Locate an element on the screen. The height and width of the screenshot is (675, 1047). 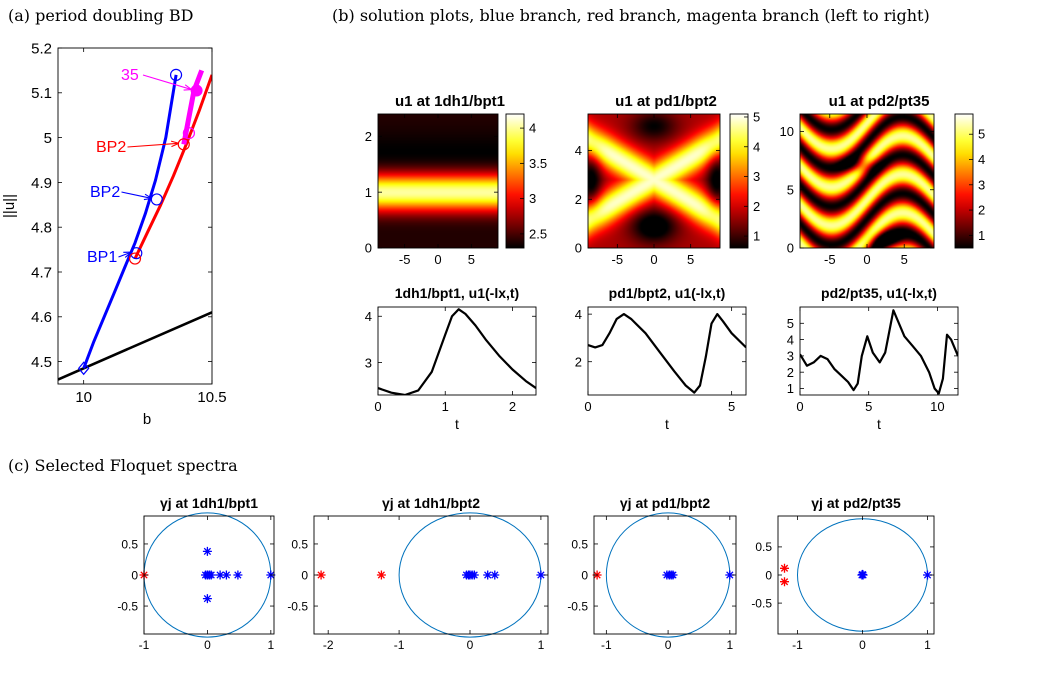
magenta-branch-line is located at coordinates (193, 107).